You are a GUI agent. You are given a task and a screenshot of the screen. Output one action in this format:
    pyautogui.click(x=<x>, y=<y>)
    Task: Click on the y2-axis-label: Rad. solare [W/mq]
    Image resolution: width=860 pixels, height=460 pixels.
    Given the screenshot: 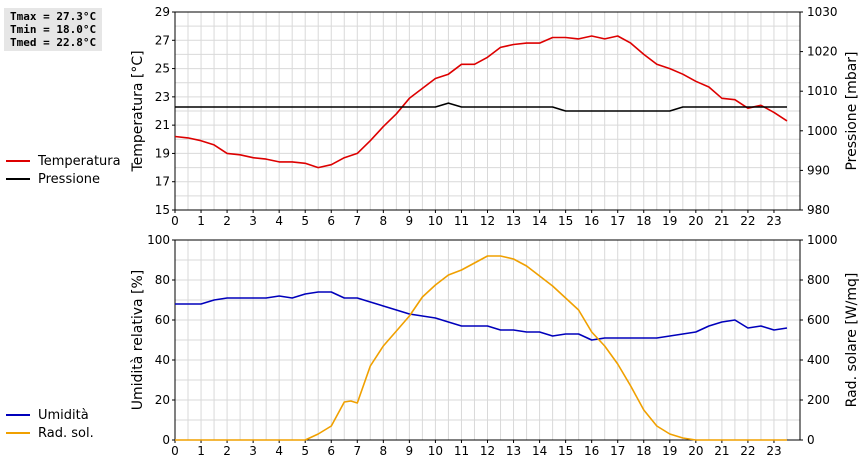 What is the action you would take?
    pyautogui.click(x=852, y=340)
    